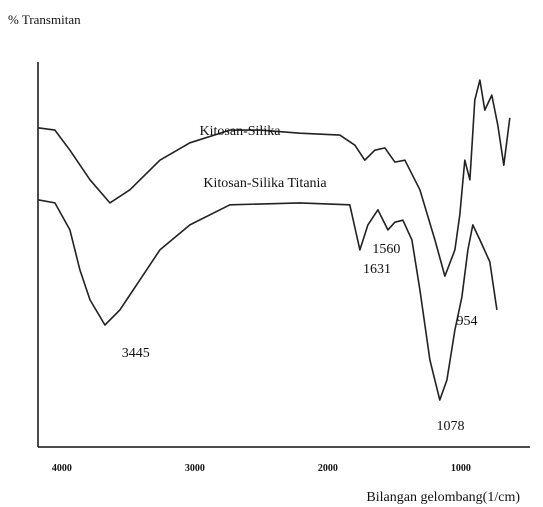 This screenshot has width=543, height=507. What do you see at coordinates (466, 321) in the screenshot?
I see `peak-label: 954` at bounding box center [466, 321].